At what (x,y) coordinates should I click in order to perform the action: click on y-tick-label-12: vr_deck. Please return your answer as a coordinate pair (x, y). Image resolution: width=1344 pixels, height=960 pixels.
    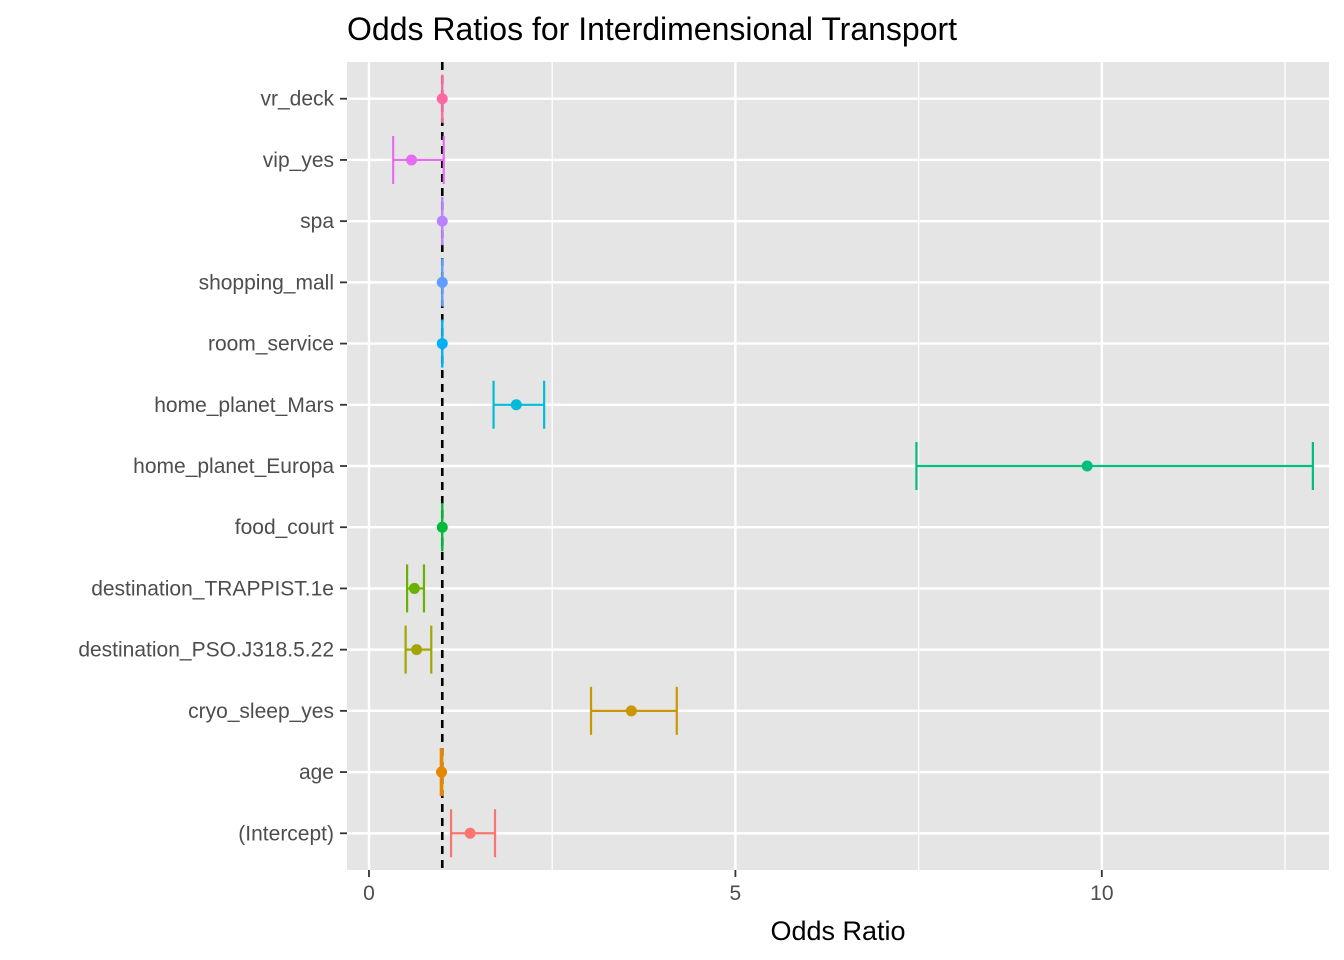
    Looking at the image, I should click on (297, 99).